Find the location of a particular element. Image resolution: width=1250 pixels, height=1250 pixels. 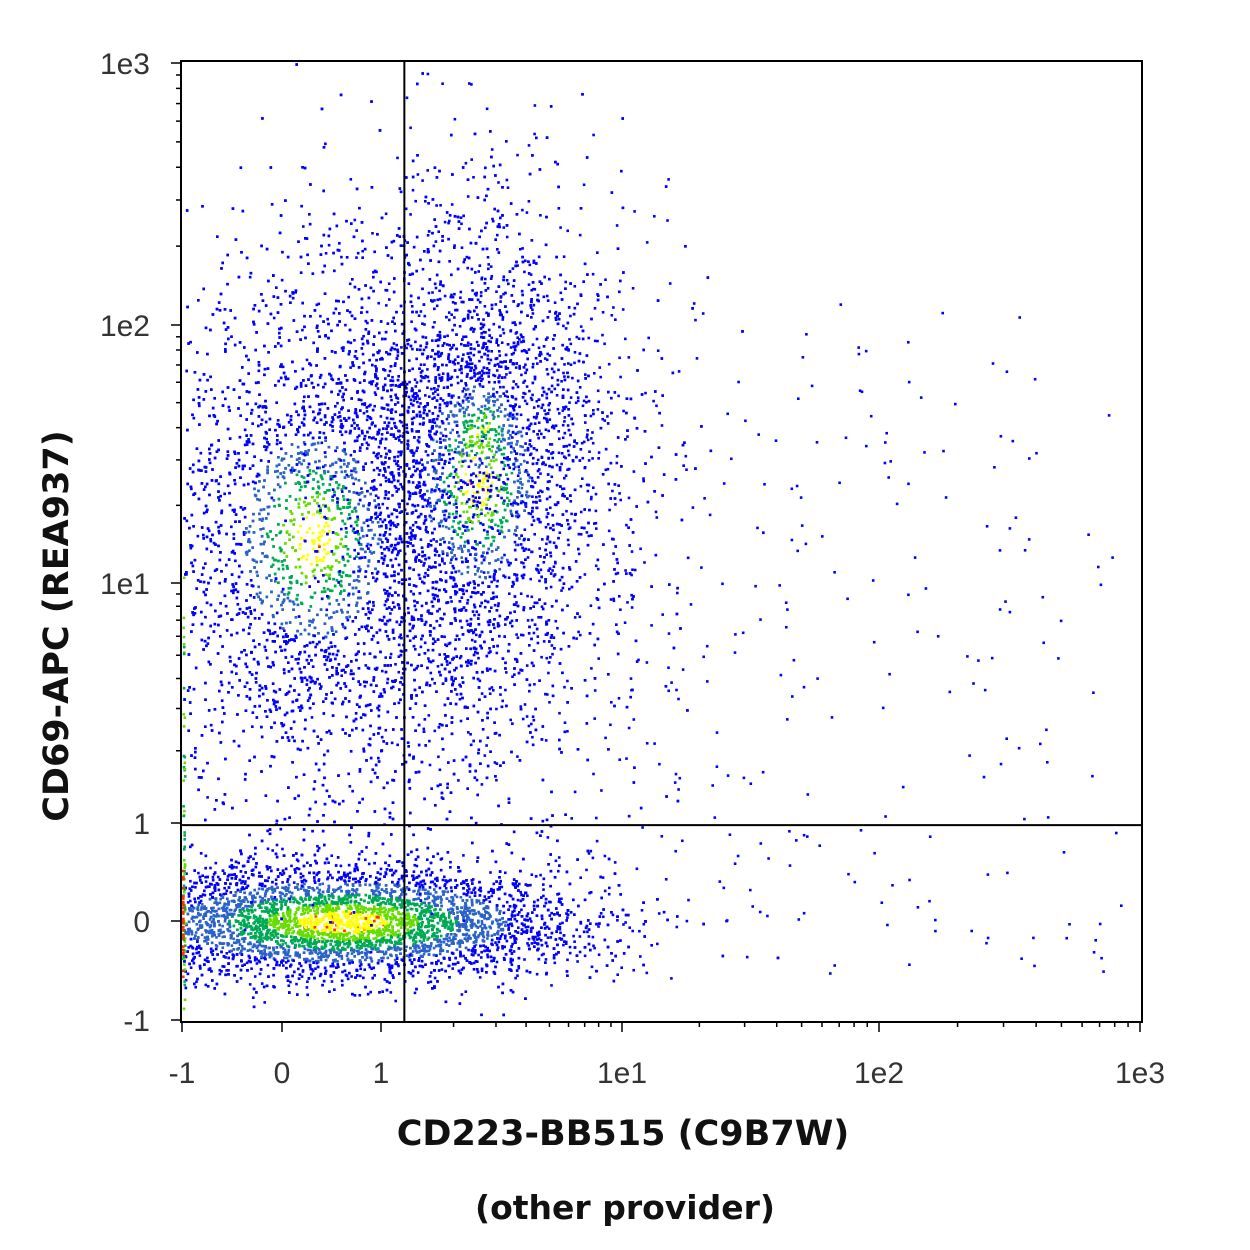

x-axis-title: CD223-BB515 (C9B7W) is located at coordinates (623, 1134).